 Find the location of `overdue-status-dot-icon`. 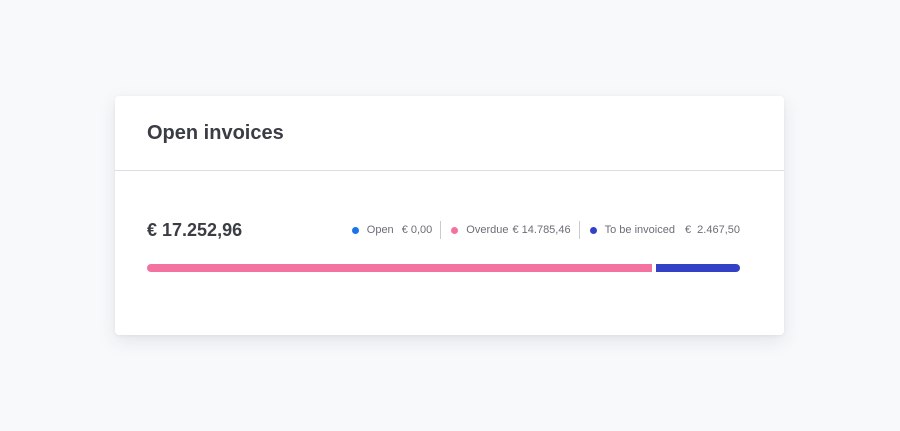

overdue-status-dot-icon is located at coordinates (455, 230).